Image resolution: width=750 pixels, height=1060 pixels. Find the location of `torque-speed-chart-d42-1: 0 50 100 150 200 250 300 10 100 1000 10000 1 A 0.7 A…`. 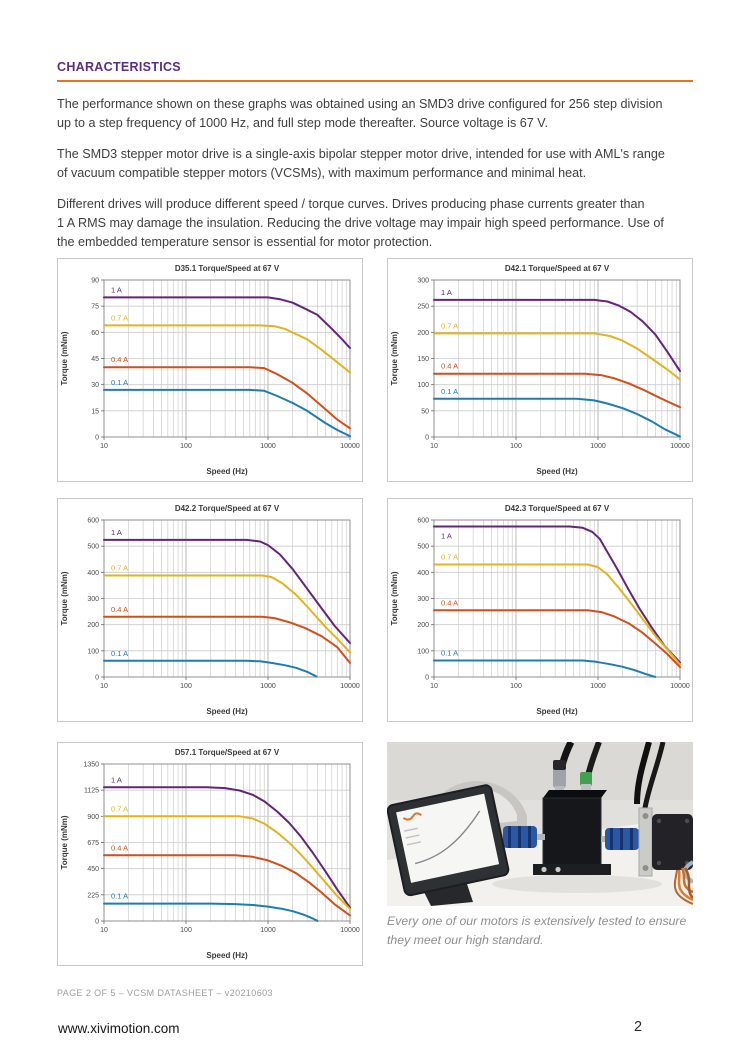

torque-speed-chart-d42-1: 0 50 100 150 200 250 300 10 100 1000 10000 1 A 0.7 A… is located at coordinates (540, 370).